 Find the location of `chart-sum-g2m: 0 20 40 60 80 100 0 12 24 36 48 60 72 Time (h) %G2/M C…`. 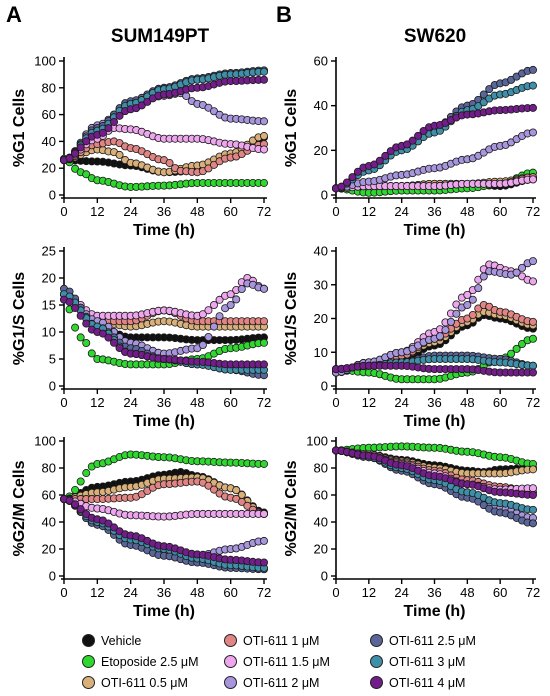

chart-sum-g2m: 0 20 40 60 80 100 0 12 24 36 48 60 72 Time (h) %G2/M C… is located at coordinates (141, 527).